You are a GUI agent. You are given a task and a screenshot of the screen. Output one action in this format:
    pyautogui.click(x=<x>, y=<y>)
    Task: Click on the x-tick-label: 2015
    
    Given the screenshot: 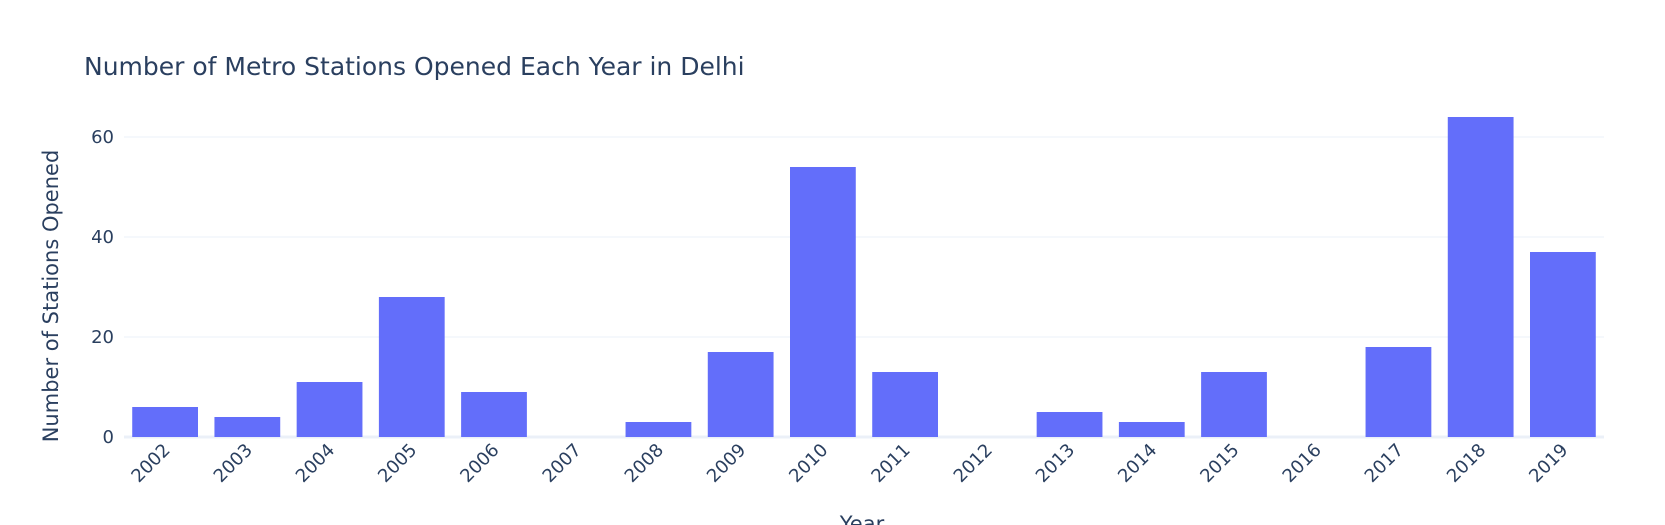 What is the action you would take?
    pyautogui.click(x=1219, y=463)
    